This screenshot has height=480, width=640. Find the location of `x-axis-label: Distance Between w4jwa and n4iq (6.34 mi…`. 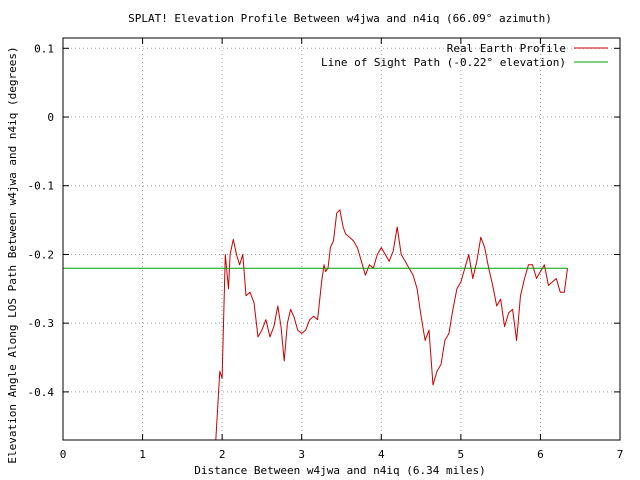

x-axis-label: Distance Between w4jwa and n4iq (6.34 mi… is located at coordinates (339, 470).